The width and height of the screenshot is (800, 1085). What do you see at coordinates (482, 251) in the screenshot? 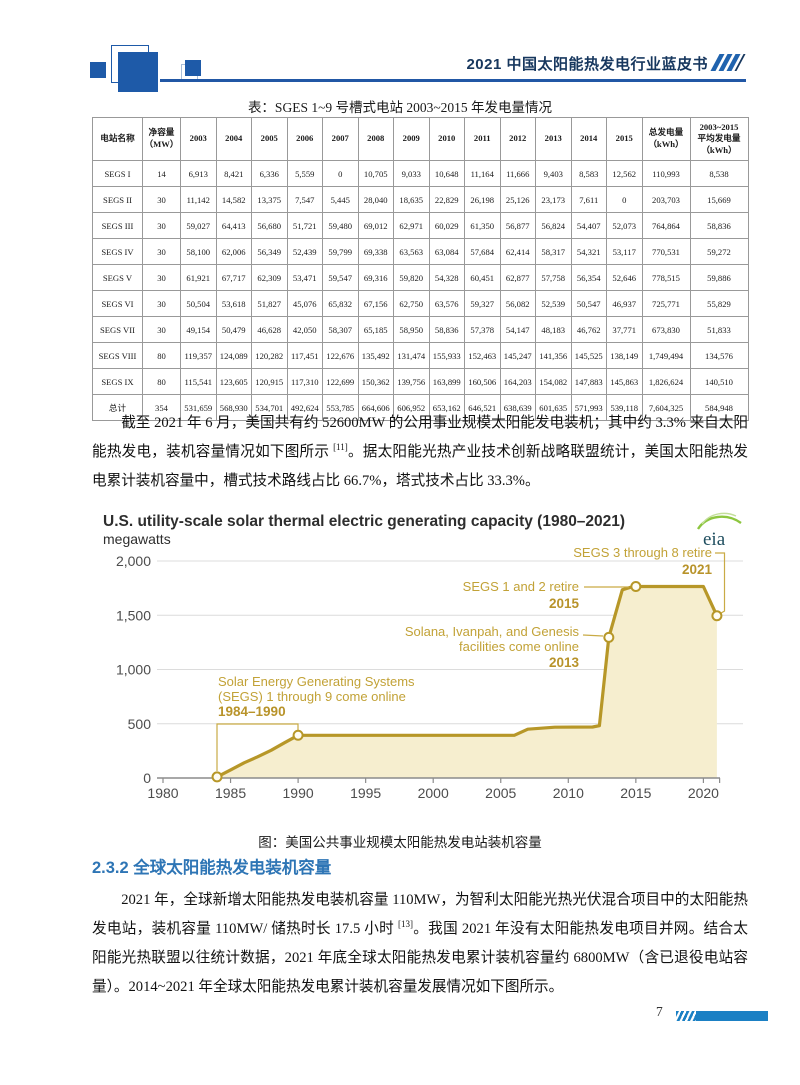
I see `table-cell: 57,684` at bounding box center [482, 251].